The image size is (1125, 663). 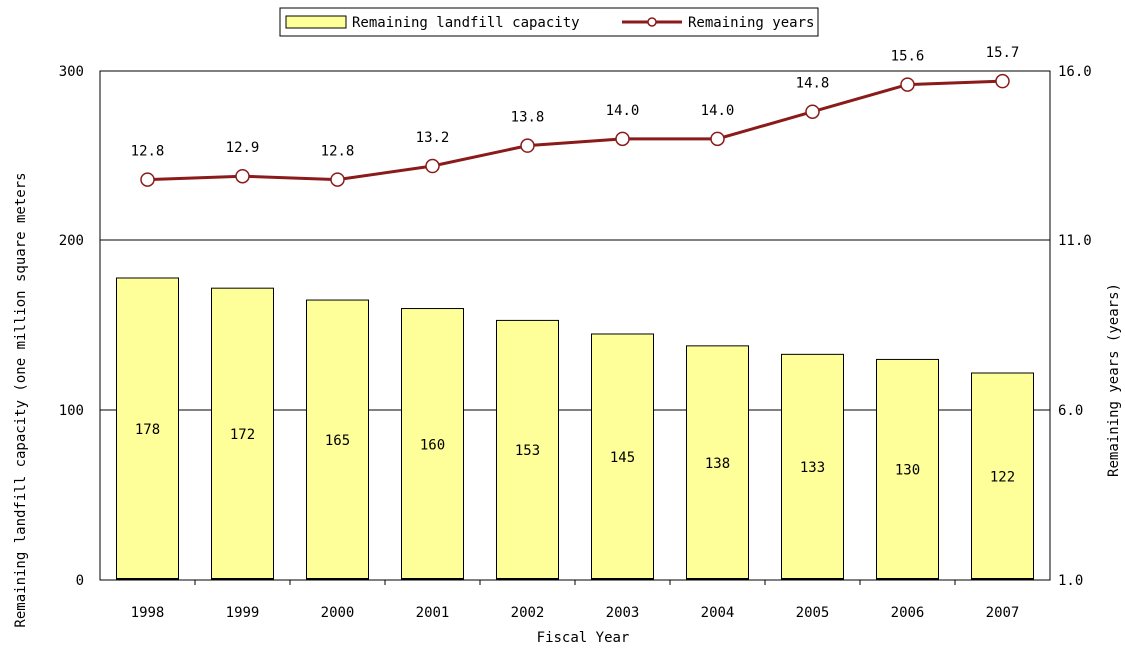 I want to click on bar-value-label: 122, so click(x=1002, y=478).